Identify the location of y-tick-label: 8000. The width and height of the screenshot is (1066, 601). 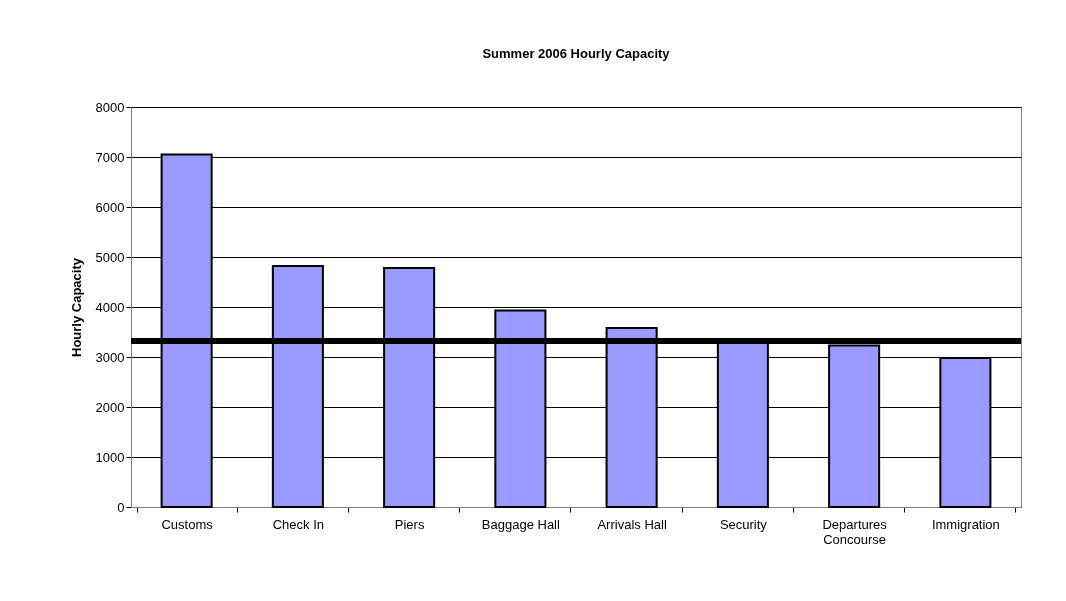
(110, 107).